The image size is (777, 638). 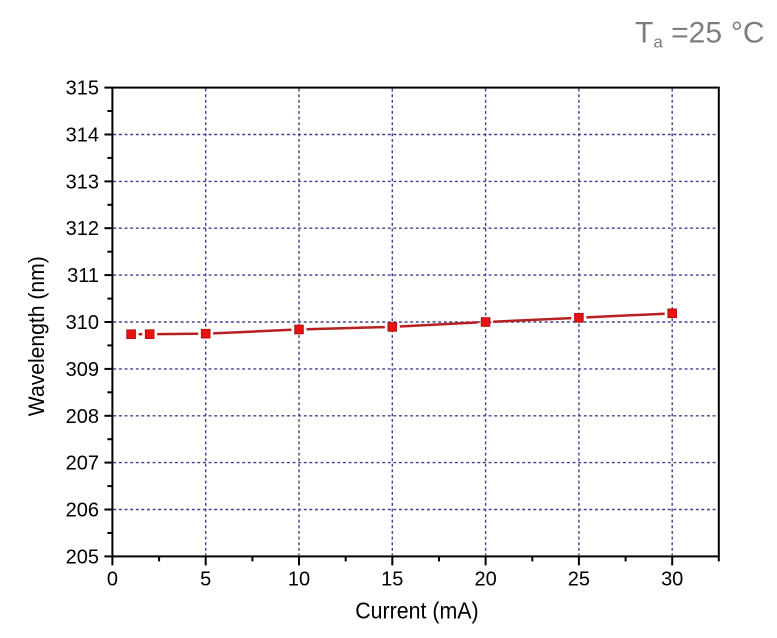 What do you see at coordinates (82, 464) in the screenshot?
I see `svg-text: 207` at bounding box center [82, 464].